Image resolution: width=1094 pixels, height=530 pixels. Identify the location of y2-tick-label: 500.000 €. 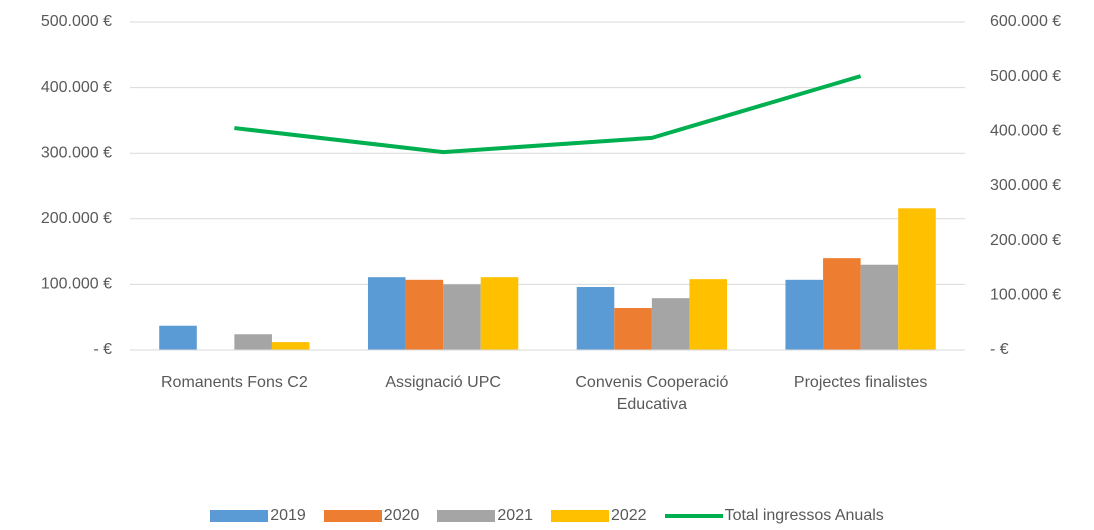
(1025, 76).